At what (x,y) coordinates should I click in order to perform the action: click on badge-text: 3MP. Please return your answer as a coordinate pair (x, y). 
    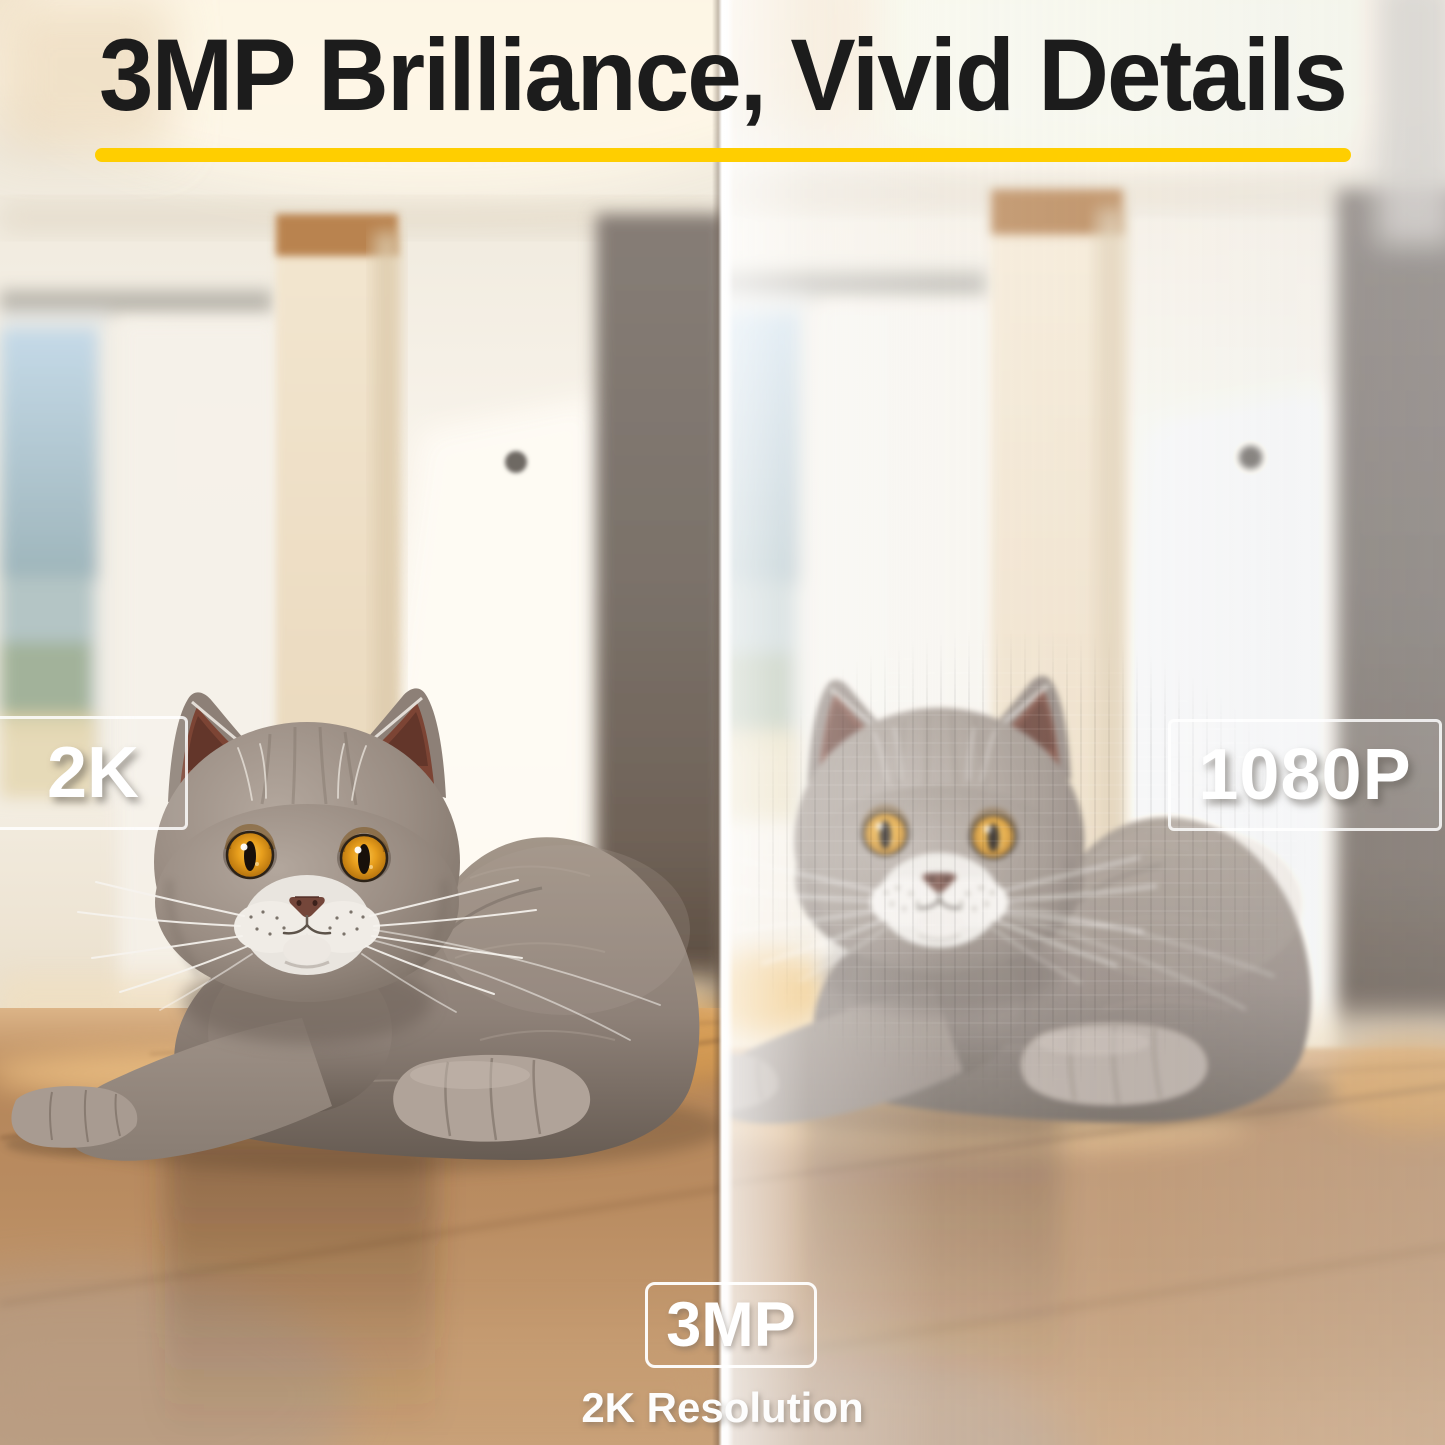
    Looking at the image, I should click on (731, 1325).